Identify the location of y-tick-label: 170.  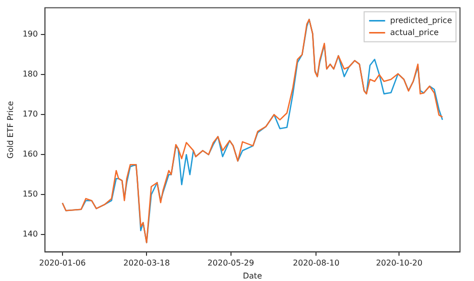
(30, 114).